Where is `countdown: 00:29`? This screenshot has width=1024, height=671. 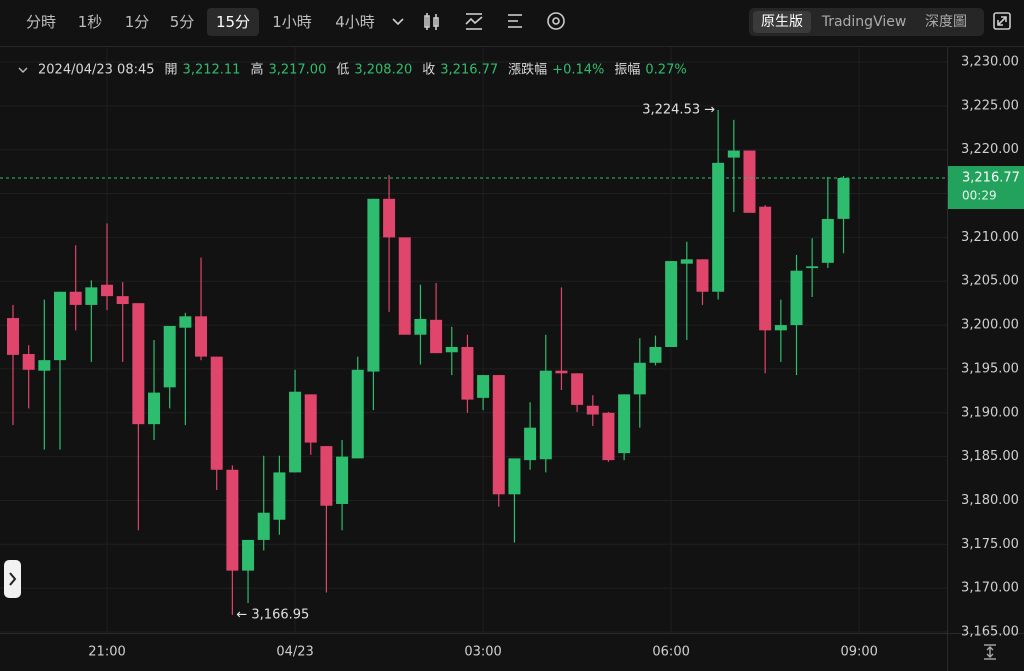
countdown: 00:29 is located at coordinates (979, 196).